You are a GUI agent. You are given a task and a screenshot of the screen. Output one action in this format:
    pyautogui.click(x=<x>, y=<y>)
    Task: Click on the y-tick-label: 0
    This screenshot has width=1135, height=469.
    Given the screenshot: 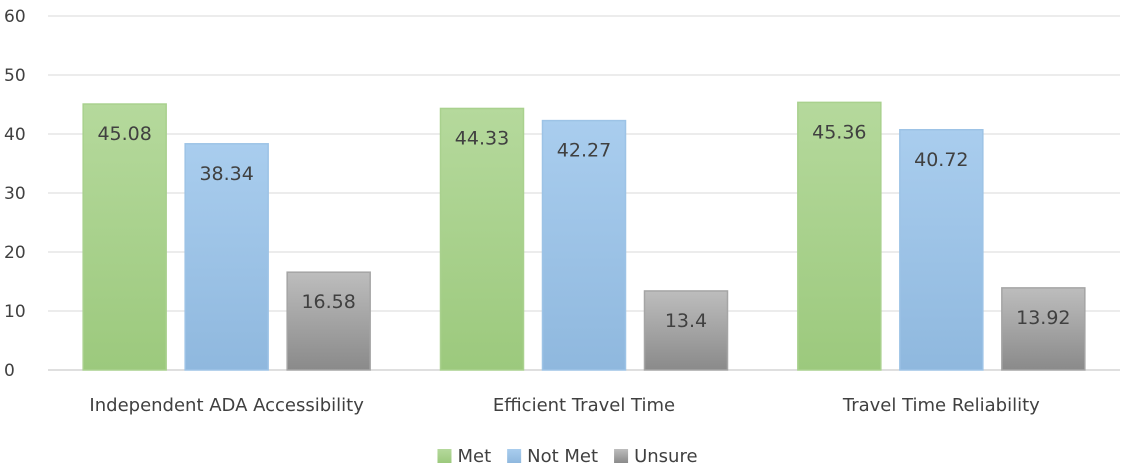 What is the action you would take?
    pyautogui.click(x=9, y=371)
    